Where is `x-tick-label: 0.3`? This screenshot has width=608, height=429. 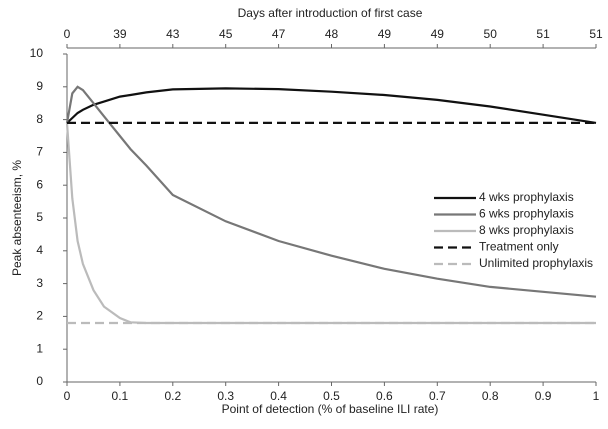 x-tick-label: 0.3 is located at coordinates (225, 396).